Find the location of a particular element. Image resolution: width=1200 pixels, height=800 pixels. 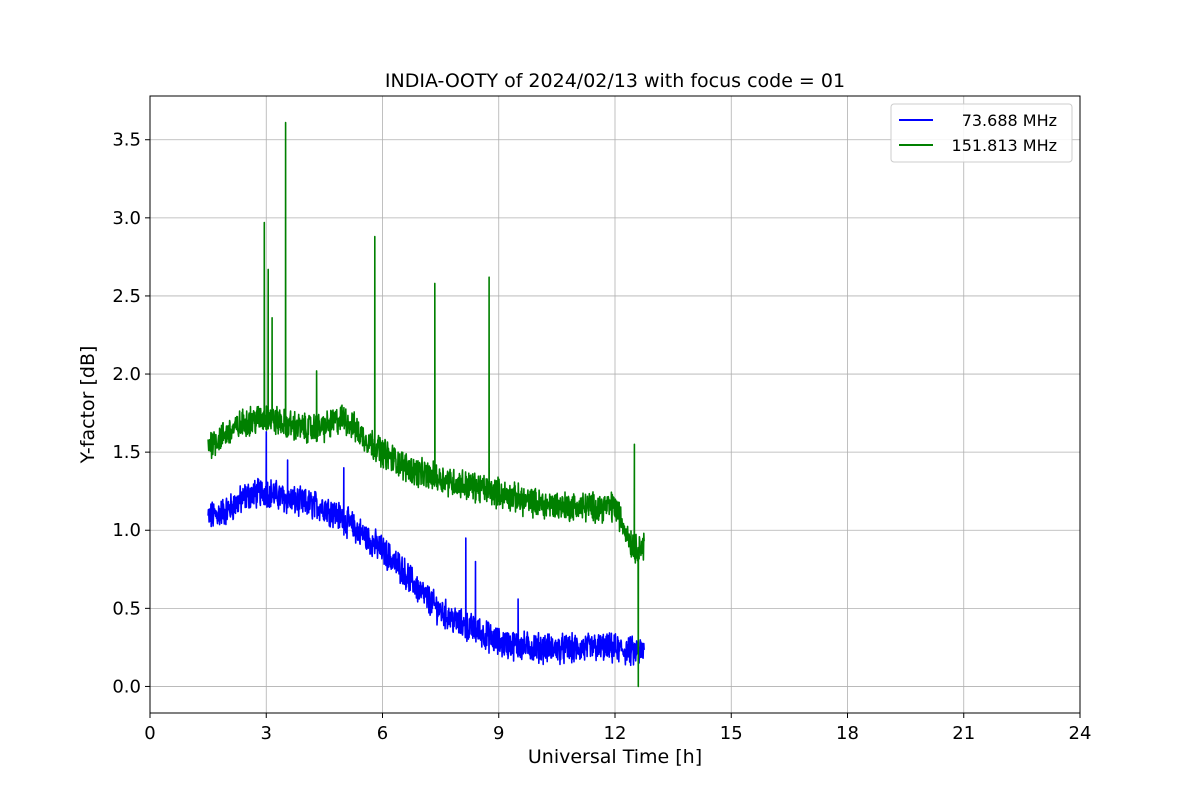

x-tick-label: 3 is located at coordinates (266, 733).